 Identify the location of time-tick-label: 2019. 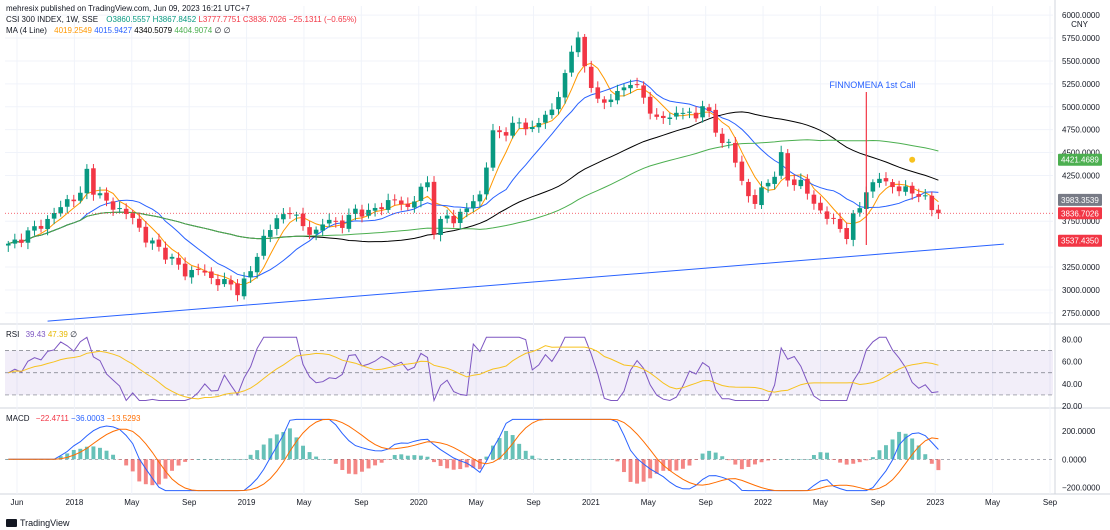
(247, 502).